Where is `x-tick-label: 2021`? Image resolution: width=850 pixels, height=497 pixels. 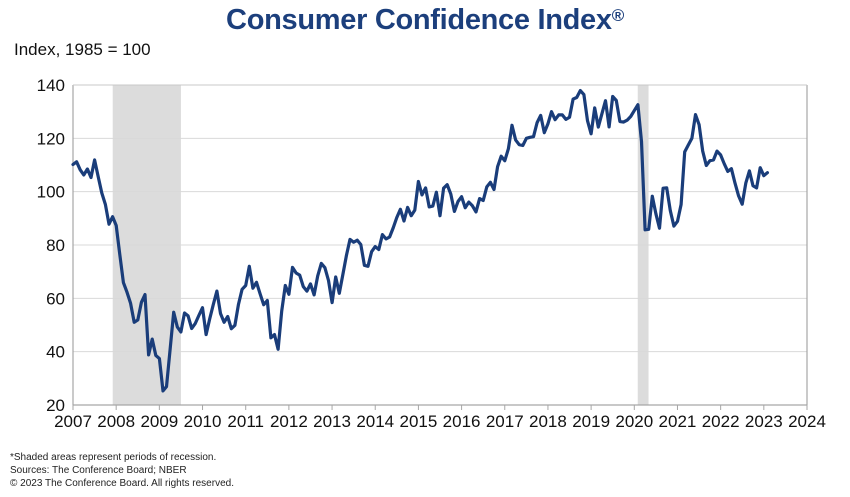
x-tick-label: 2021 is located at coordinates (678, 421).